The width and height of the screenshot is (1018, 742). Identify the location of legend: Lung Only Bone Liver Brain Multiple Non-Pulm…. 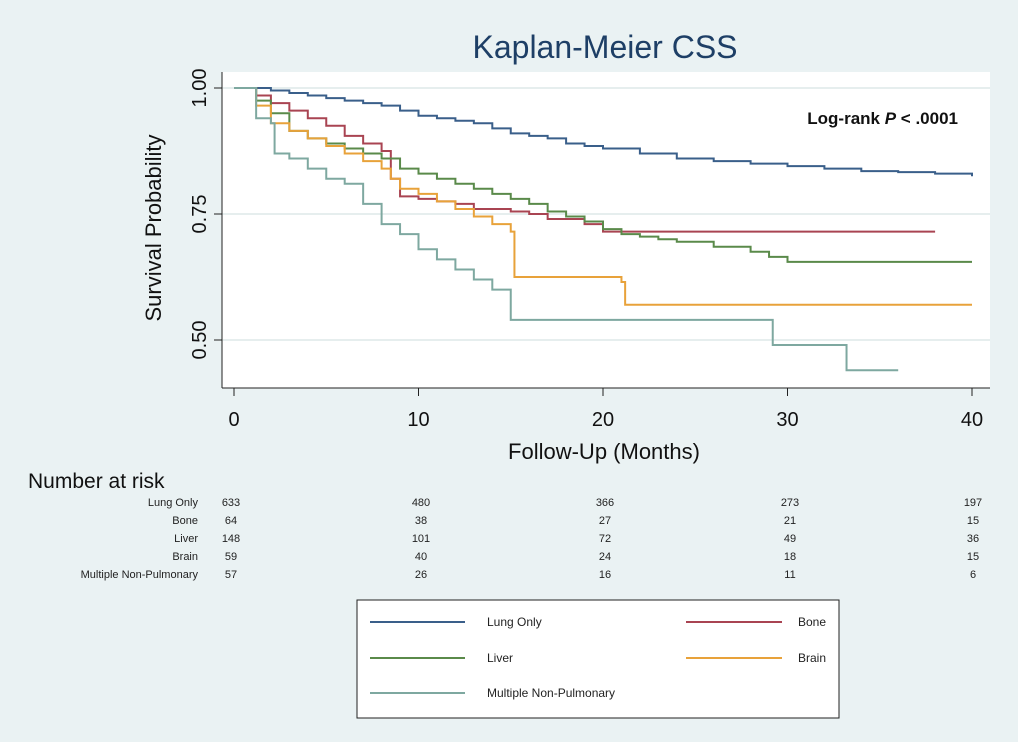
(598, 657).